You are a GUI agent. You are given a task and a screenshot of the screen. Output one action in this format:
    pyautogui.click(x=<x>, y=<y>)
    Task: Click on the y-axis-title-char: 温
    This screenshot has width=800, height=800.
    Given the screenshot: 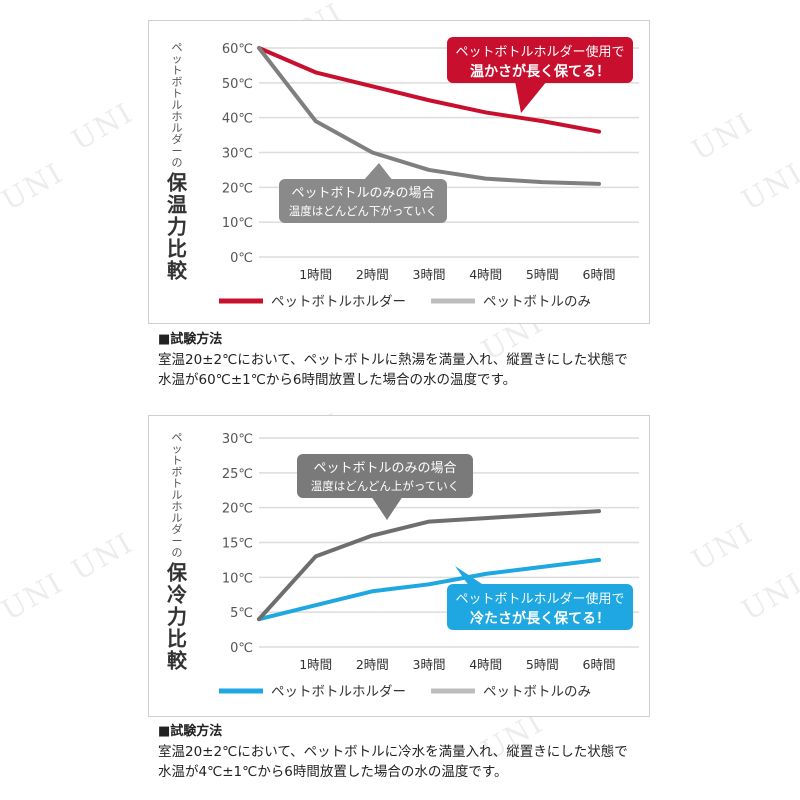 What is the action you would take?
    pyautogui.click(x=177, y=205)
    